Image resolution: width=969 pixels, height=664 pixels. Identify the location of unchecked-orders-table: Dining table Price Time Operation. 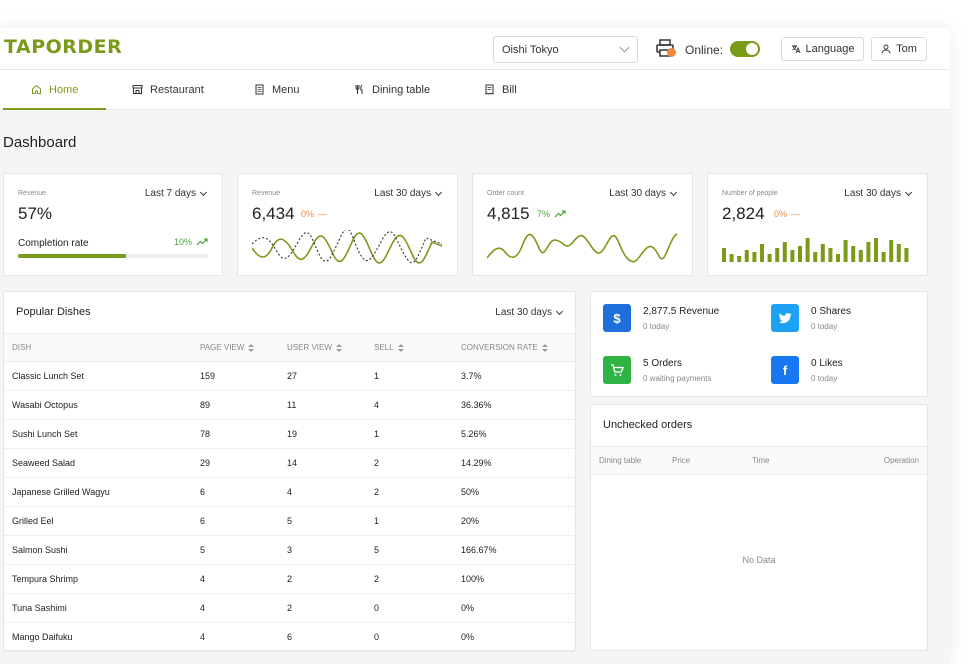
(759, 460).